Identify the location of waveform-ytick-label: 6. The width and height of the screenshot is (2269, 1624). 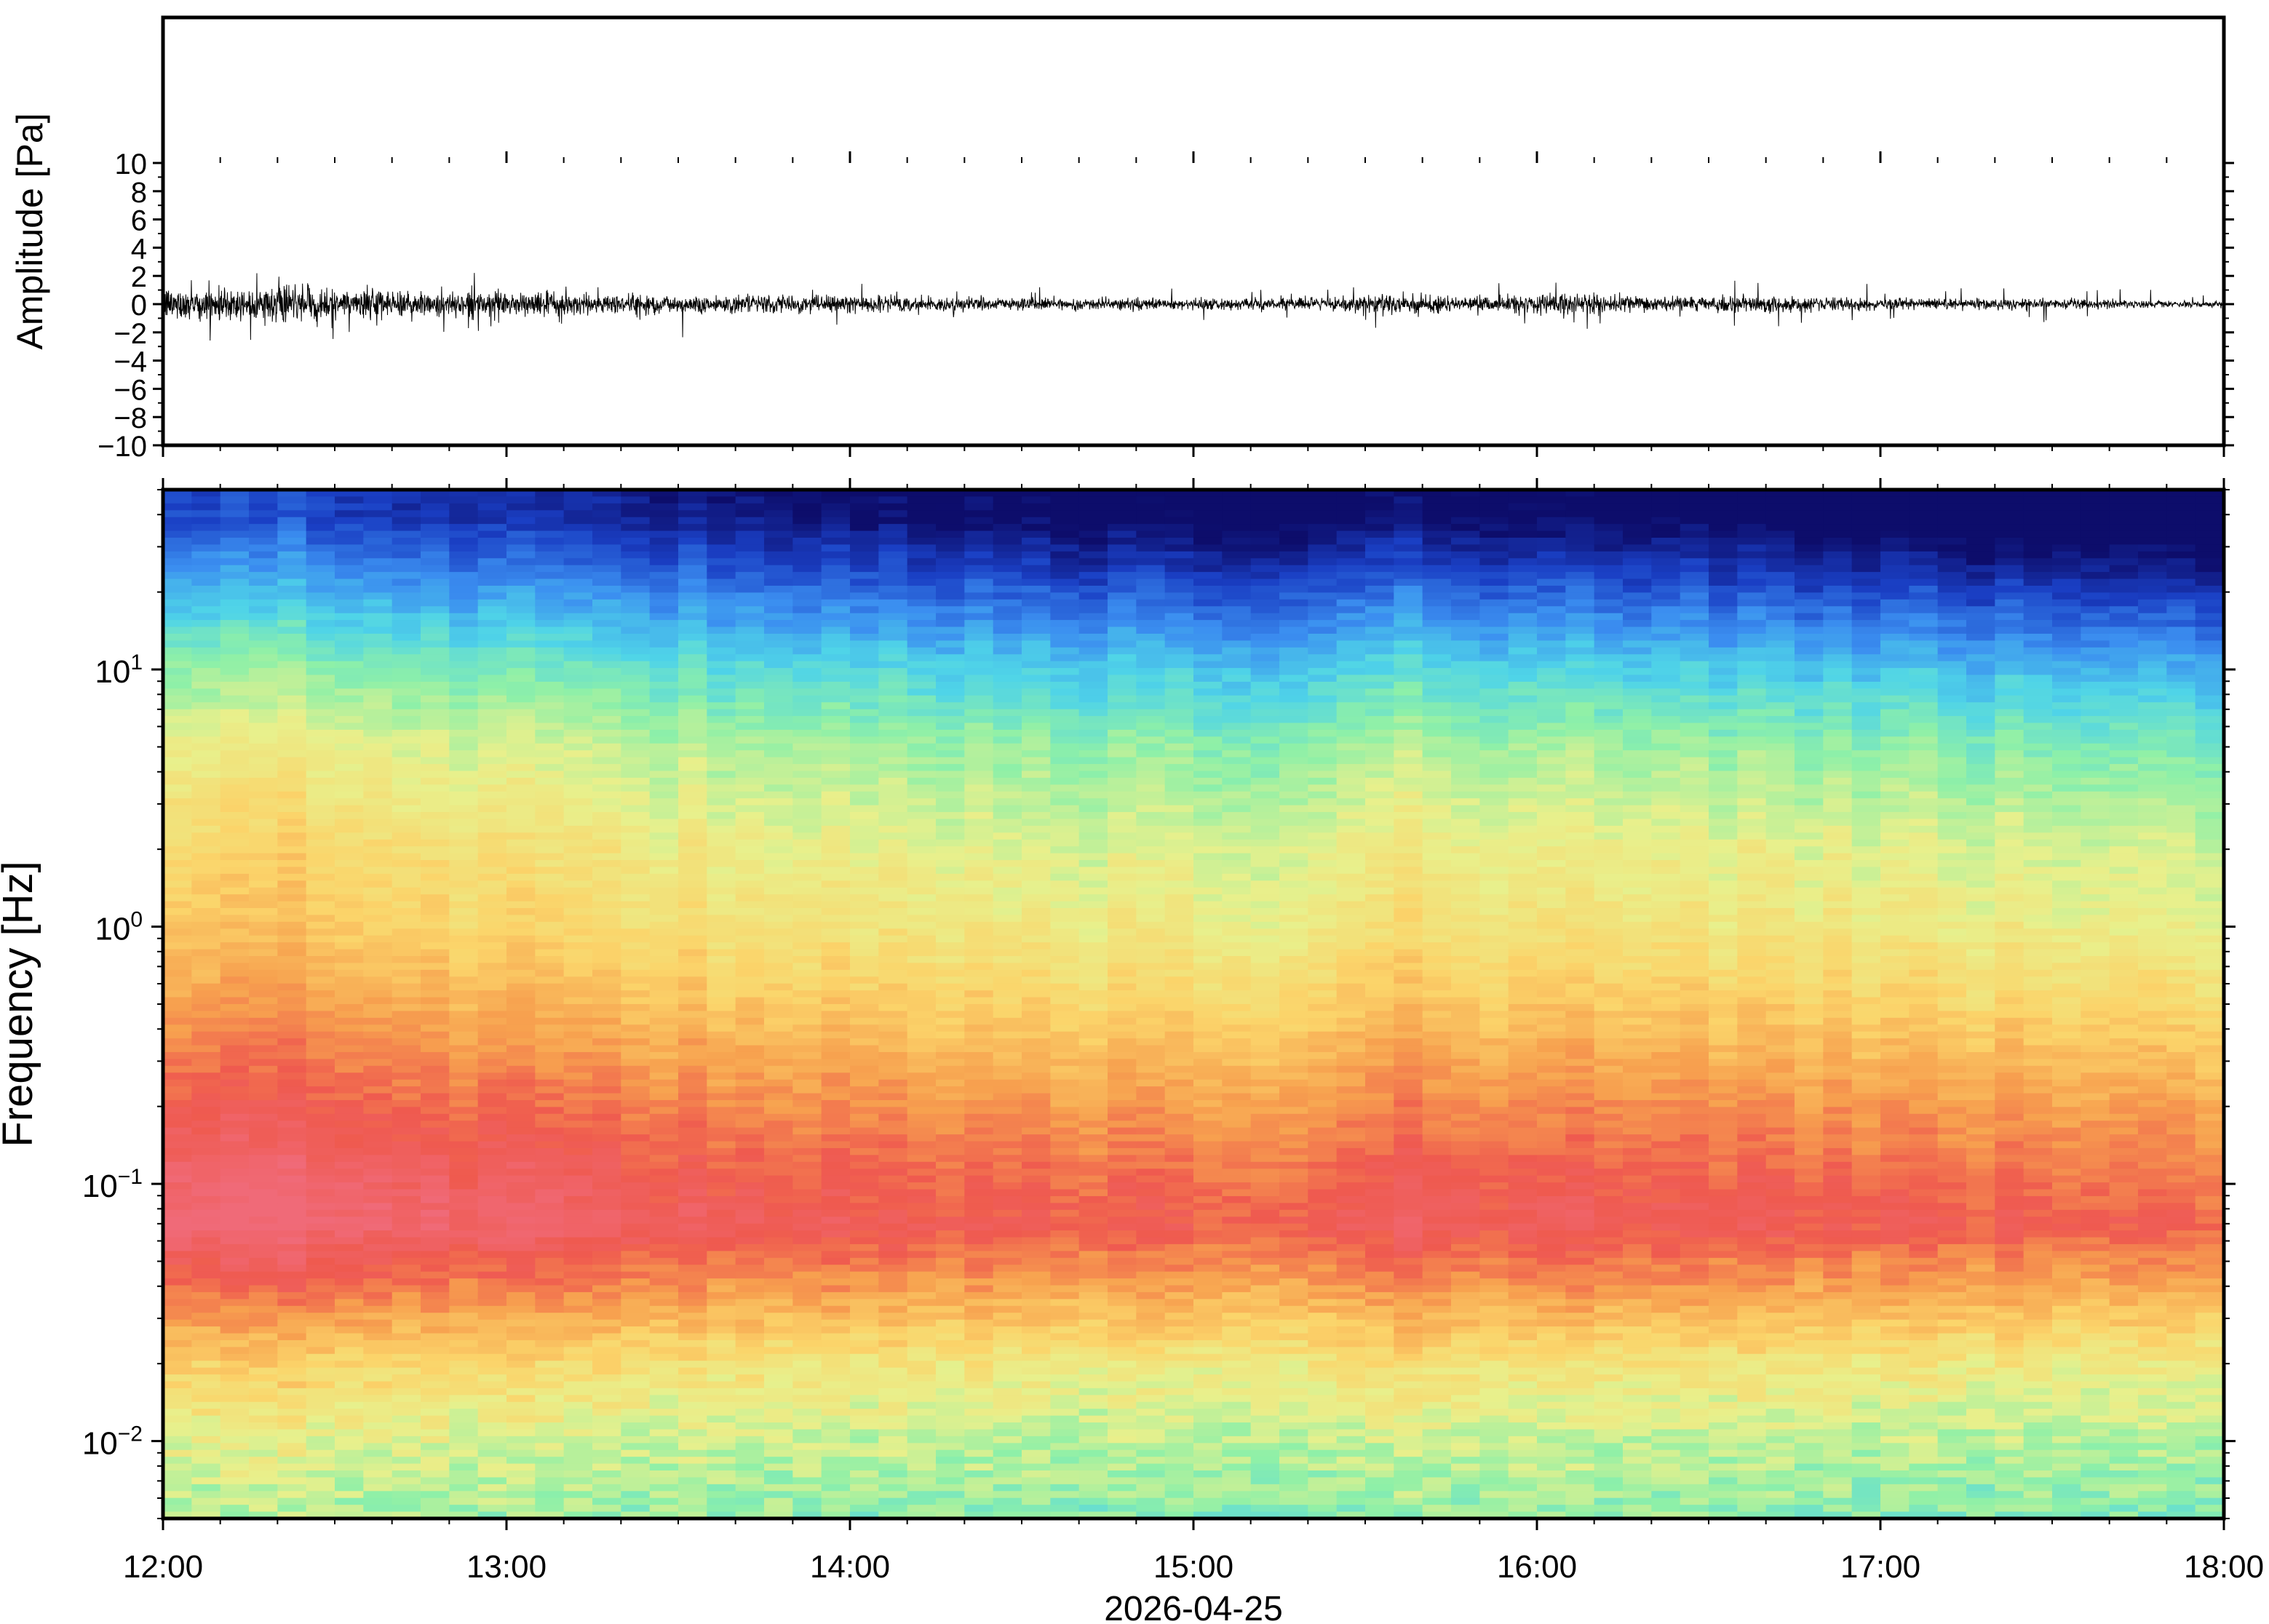
(139, 221).